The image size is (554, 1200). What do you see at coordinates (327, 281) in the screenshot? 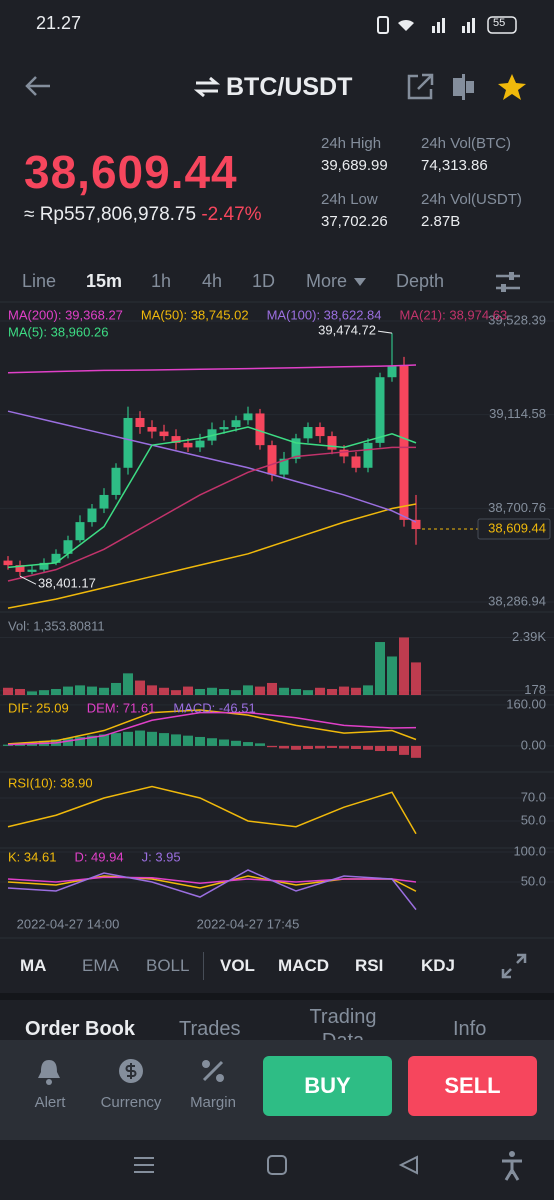
I see `interval-tab: More` at bounding box center [327, 281].